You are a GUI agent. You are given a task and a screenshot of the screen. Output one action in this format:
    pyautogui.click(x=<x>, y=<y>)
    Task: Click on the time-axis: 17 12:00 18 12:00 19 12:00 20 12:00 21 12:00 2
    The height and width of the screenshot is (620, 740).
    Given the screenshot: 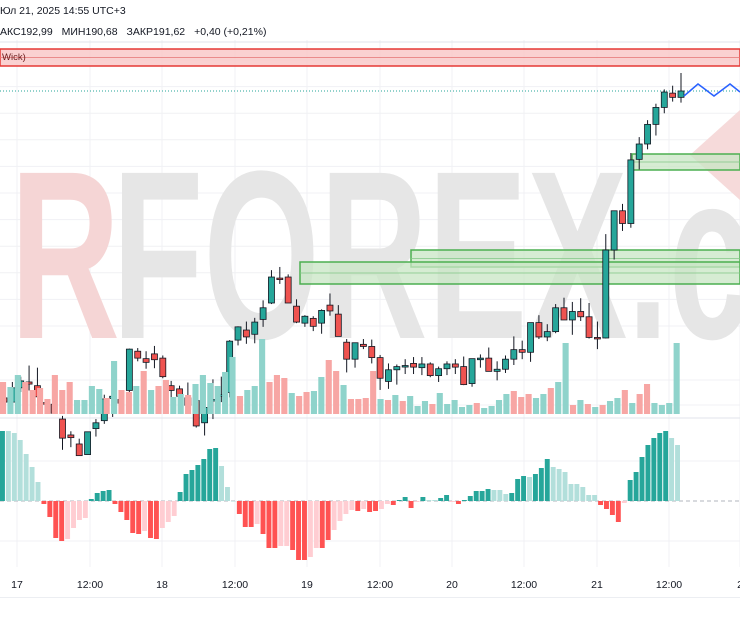 What is the action you would take?
    pyautogui.click(x=370, y=582)
    